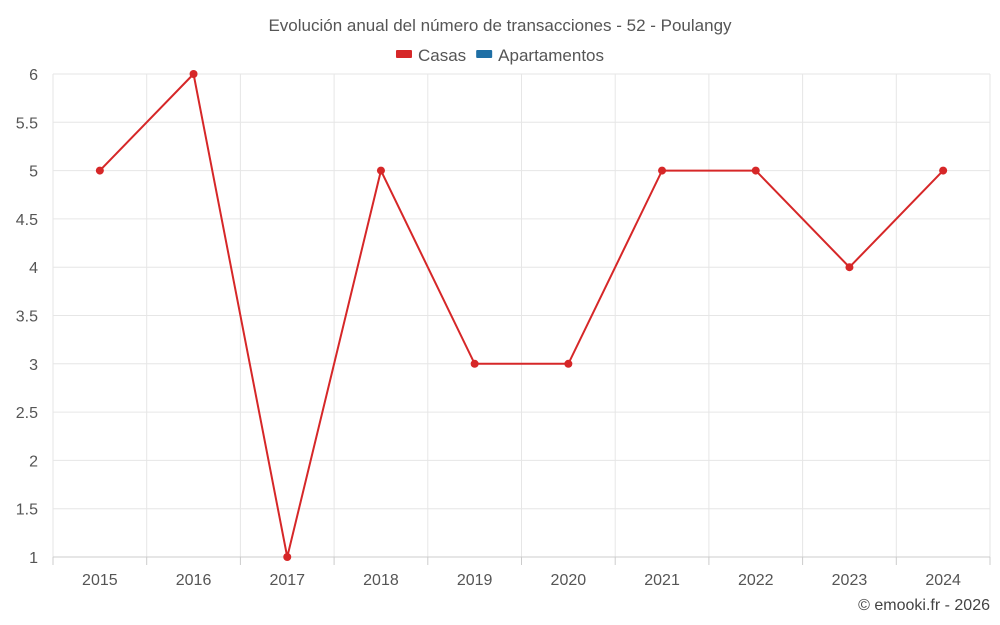 Image resolution: width=1000 pixels, height=625 pixels. Describe the element at coordinates (33, 365) in the screenshot. I see `y-tick-label: 3` at that location.